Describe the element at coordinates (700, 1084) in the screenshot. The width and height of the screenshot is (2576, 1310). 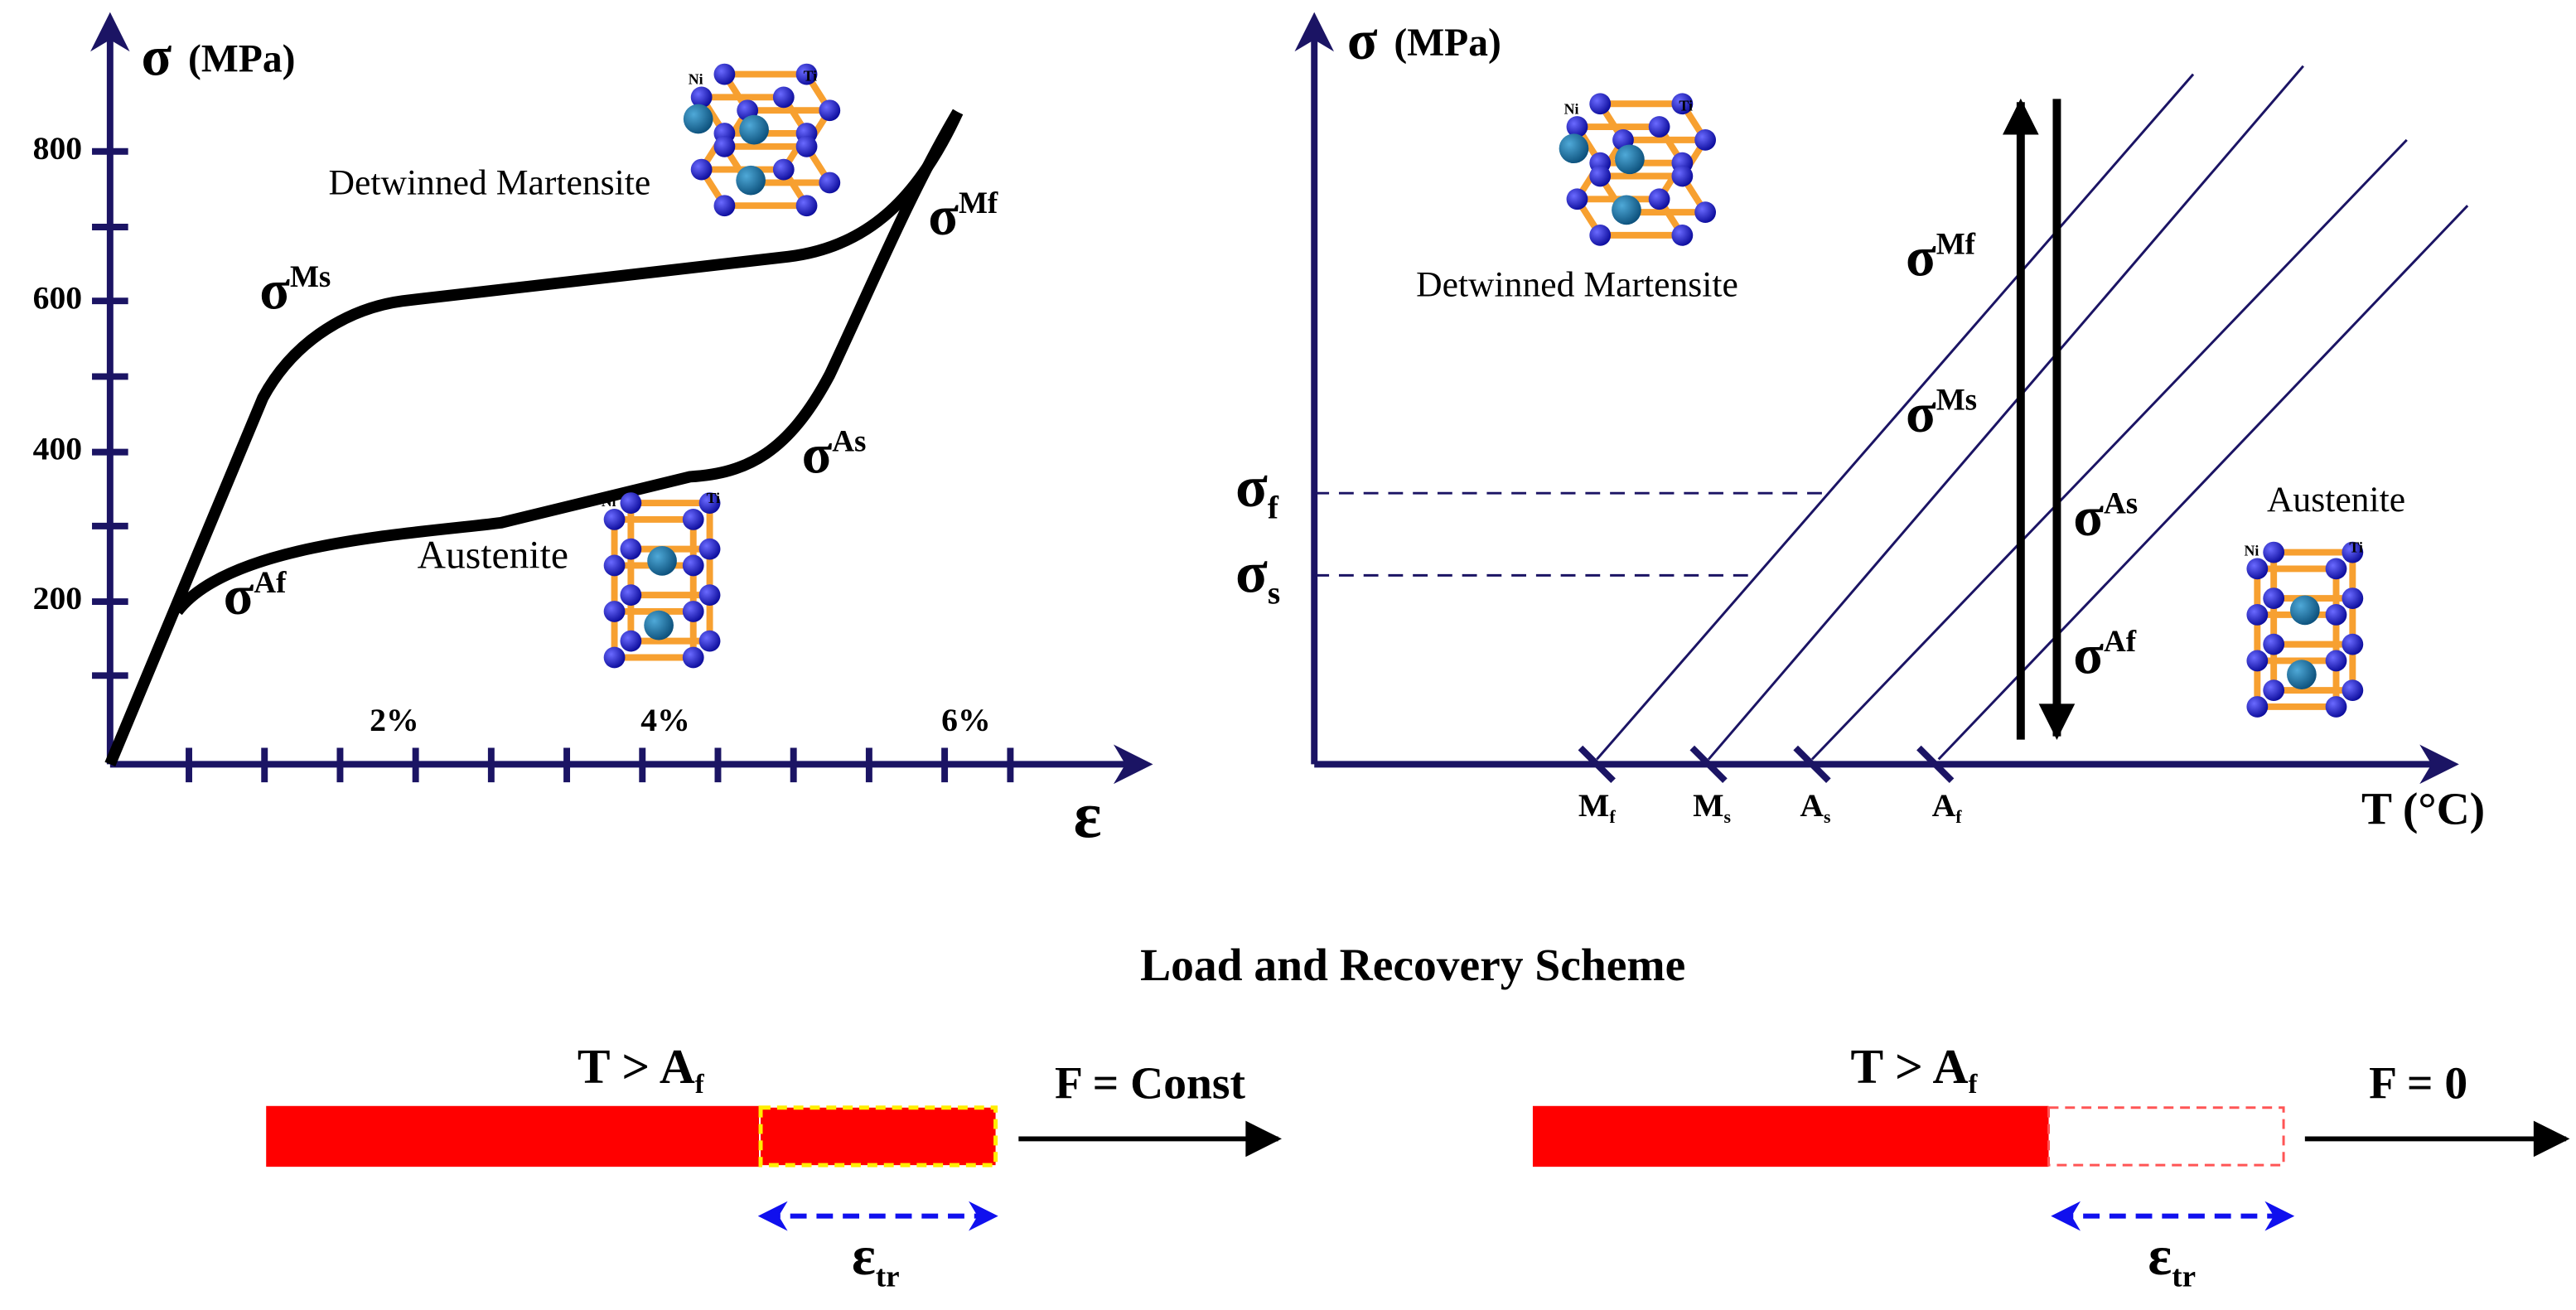
I see `condition-label-sub: f` at that location.